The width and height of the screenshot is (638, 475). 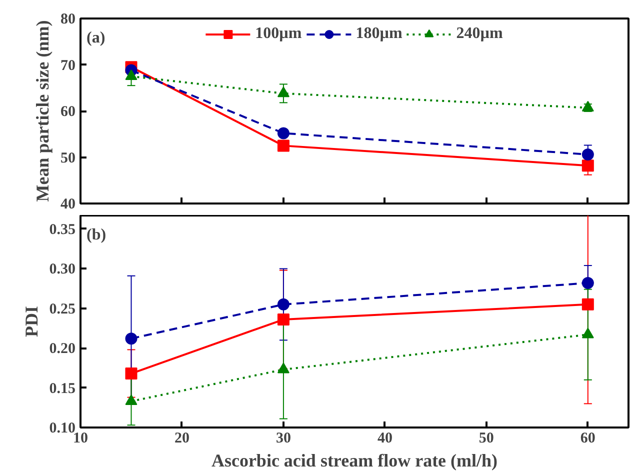 I want to click on annotation: (b), so click(x=96, y=235).